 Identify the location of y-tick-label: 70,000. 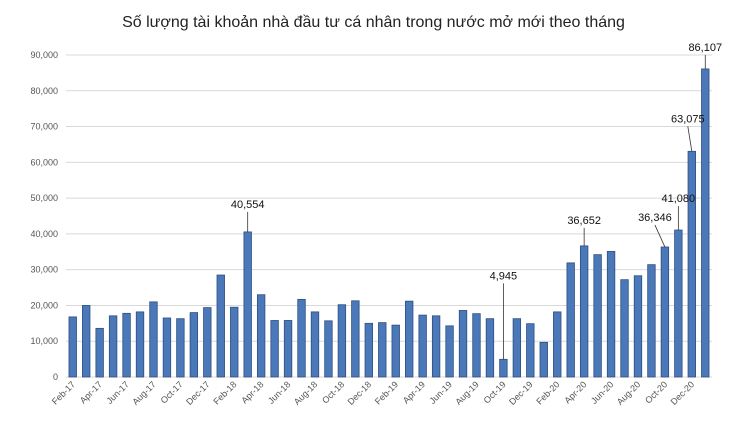
(44, 127).